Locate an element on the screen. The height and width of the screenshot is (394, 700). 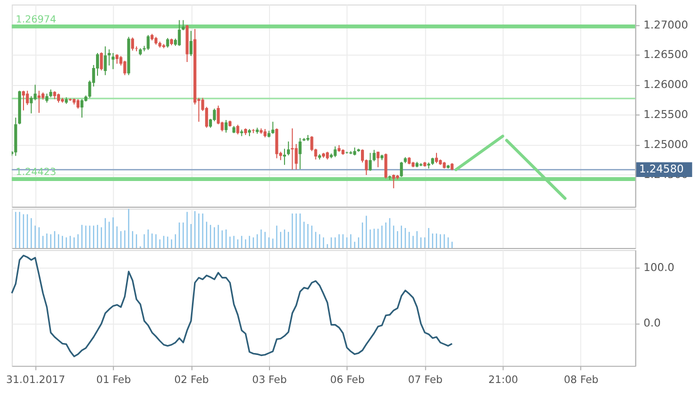
y-tick-label: 100.0 is located at coordinates (659, 267).